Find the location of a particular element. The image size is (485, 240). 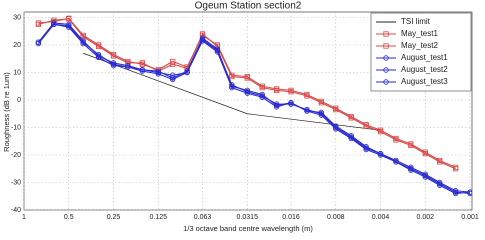

y-tick-label: -40 is located at coordinates (16, 210).